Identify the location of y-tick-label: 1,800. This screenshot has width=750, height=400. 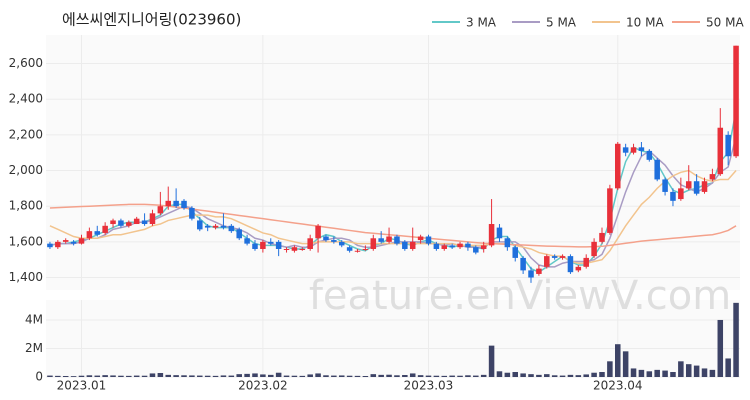
(26, 206).